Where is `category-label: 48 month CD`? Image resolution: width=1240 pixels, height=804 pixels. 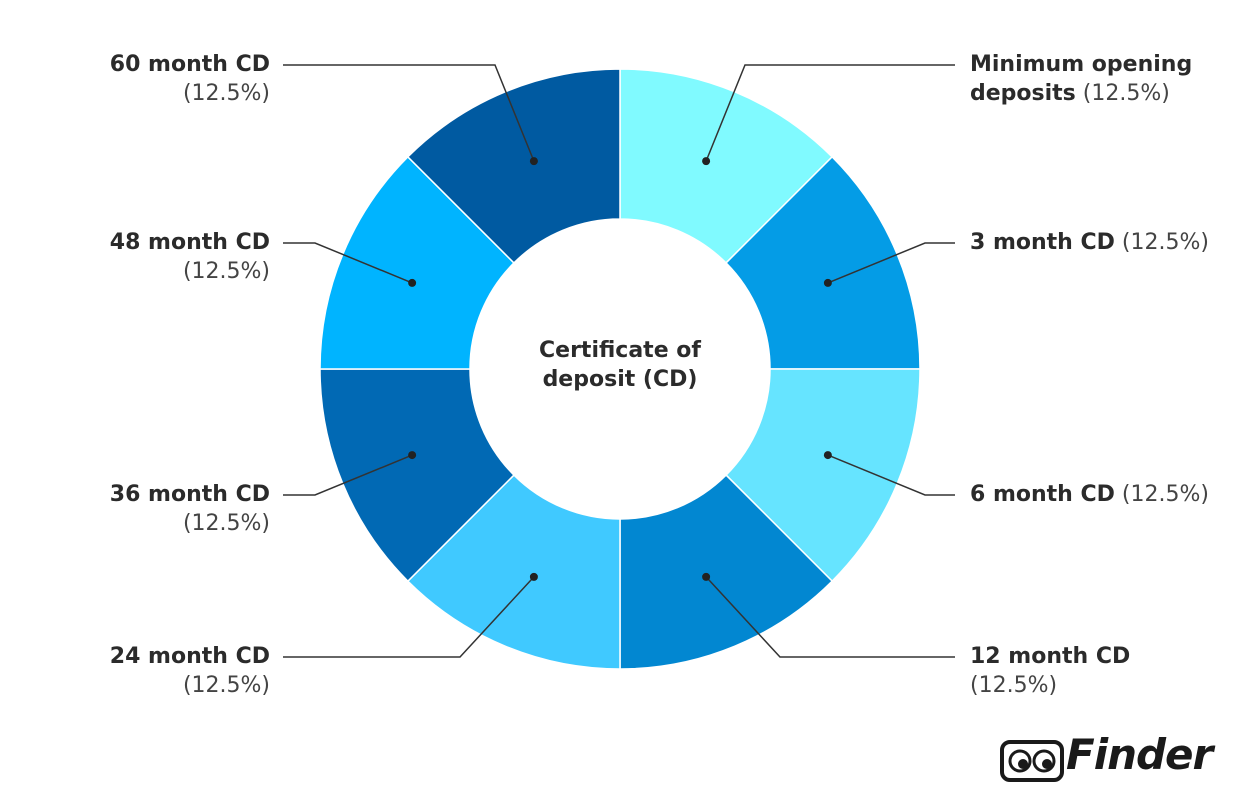
category-label: 48 month CD is located at coordinates (189, 242).